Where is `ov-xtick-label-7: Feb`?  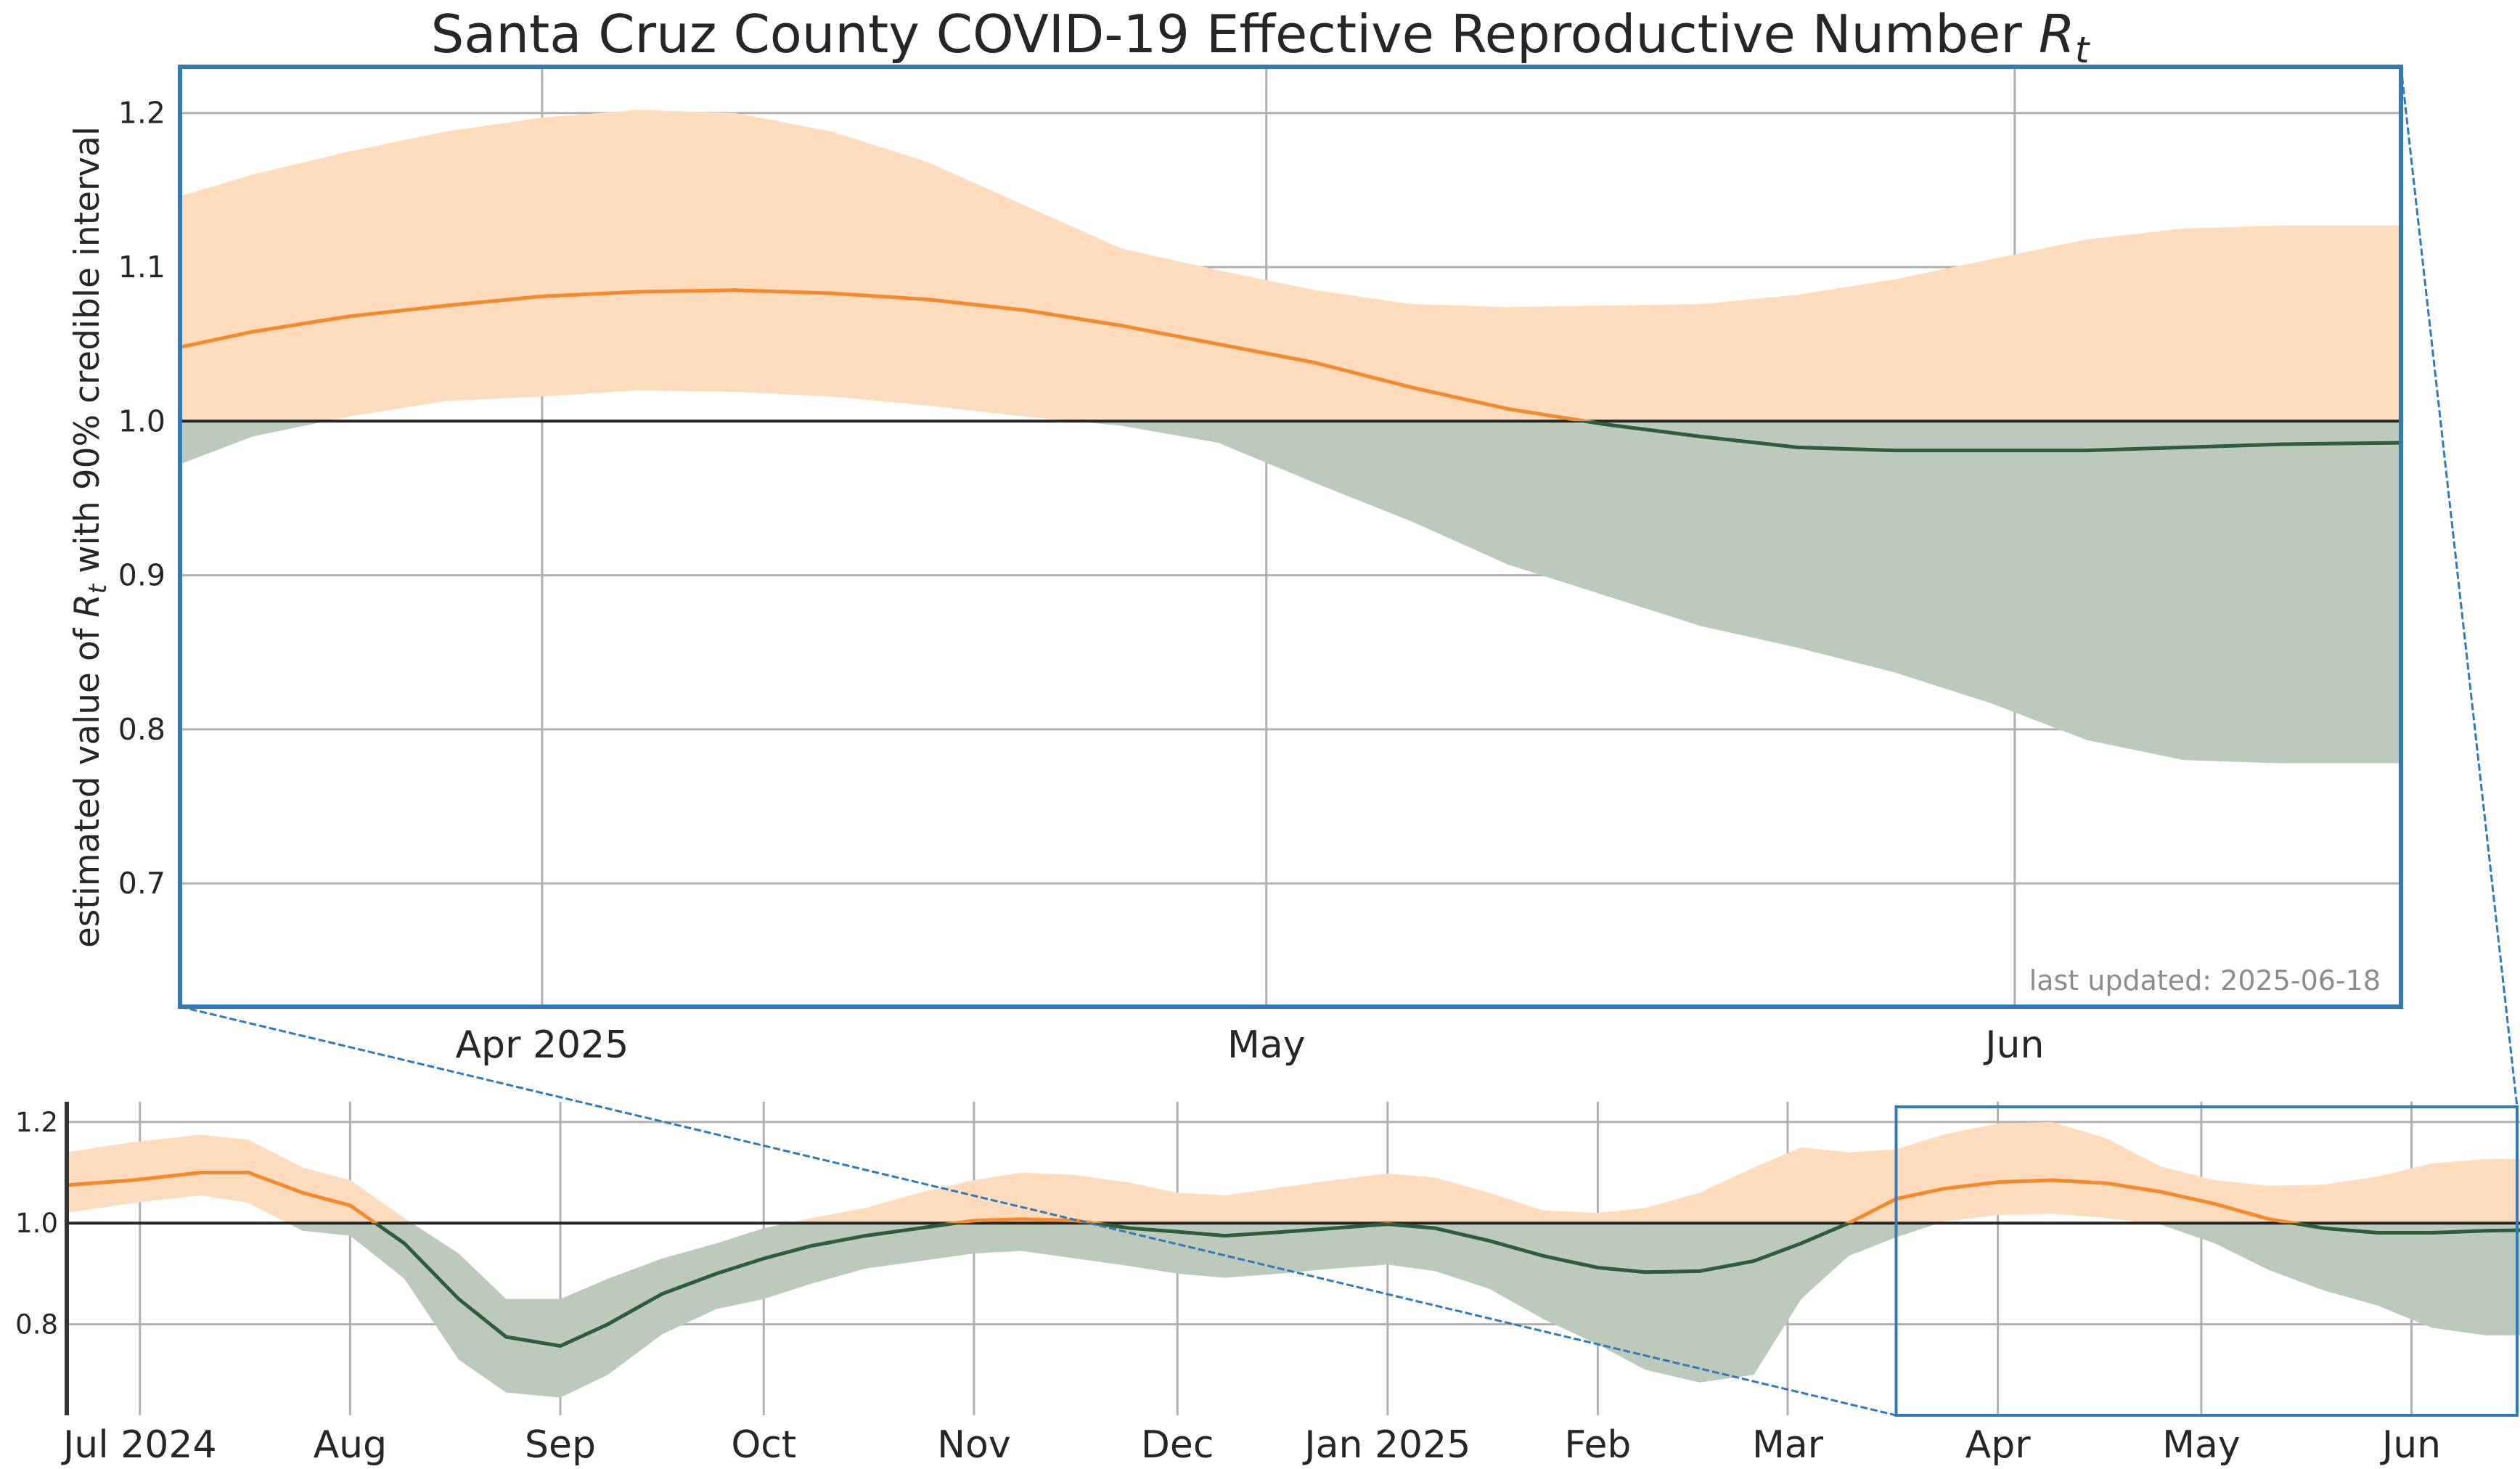 ov-xtick-label-7: Feb is located at coordinates (1597, 1445).